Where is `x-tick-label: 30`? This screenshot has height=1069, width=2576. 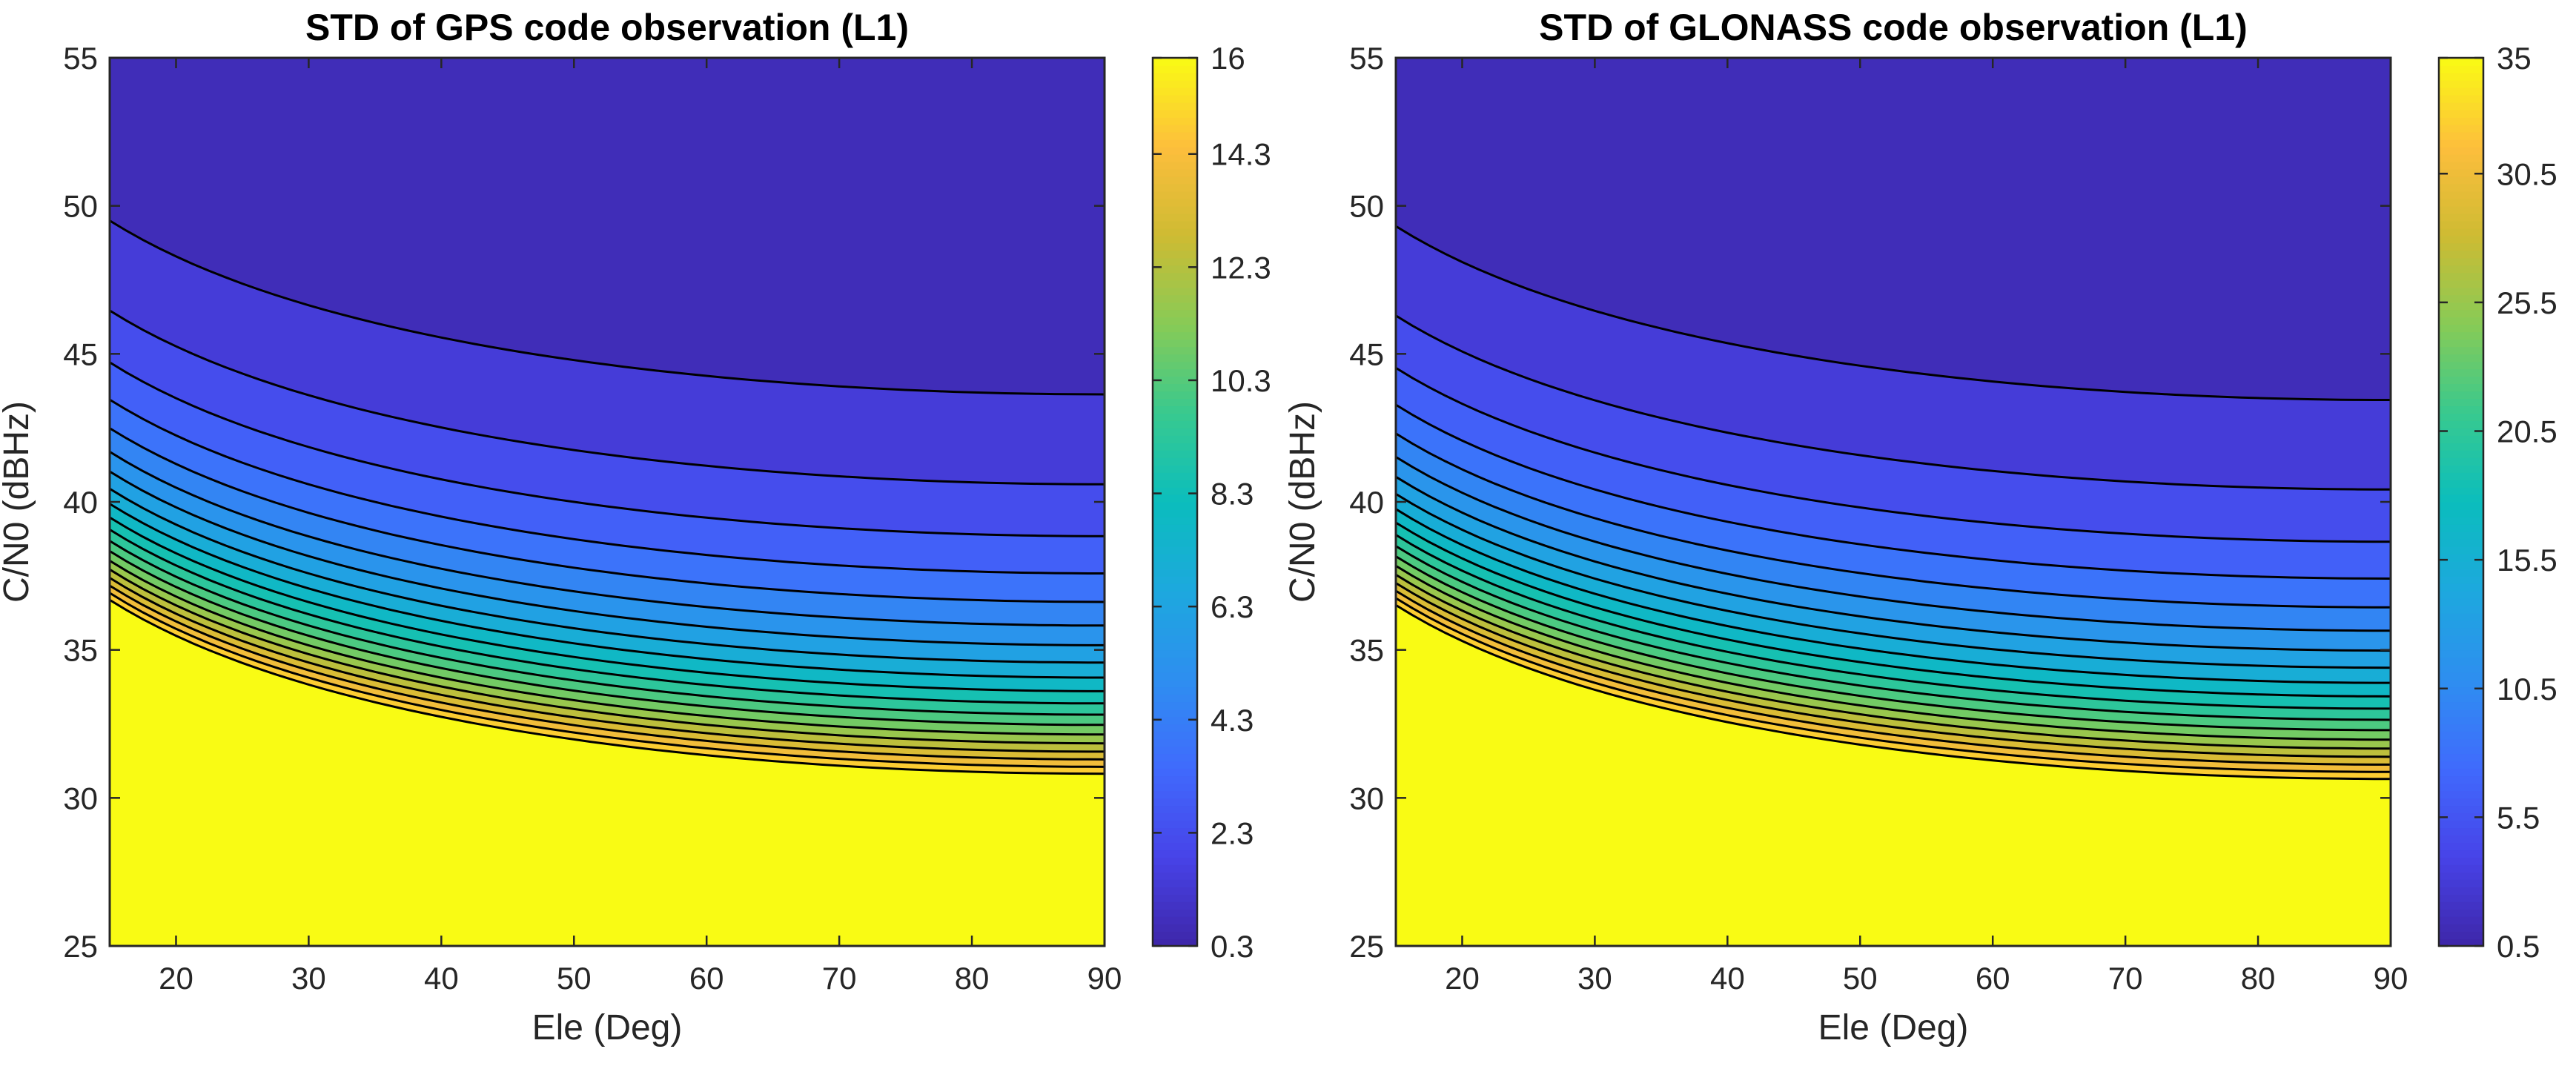
x-tick-label: 30 is located at coordinates (1594, 979).